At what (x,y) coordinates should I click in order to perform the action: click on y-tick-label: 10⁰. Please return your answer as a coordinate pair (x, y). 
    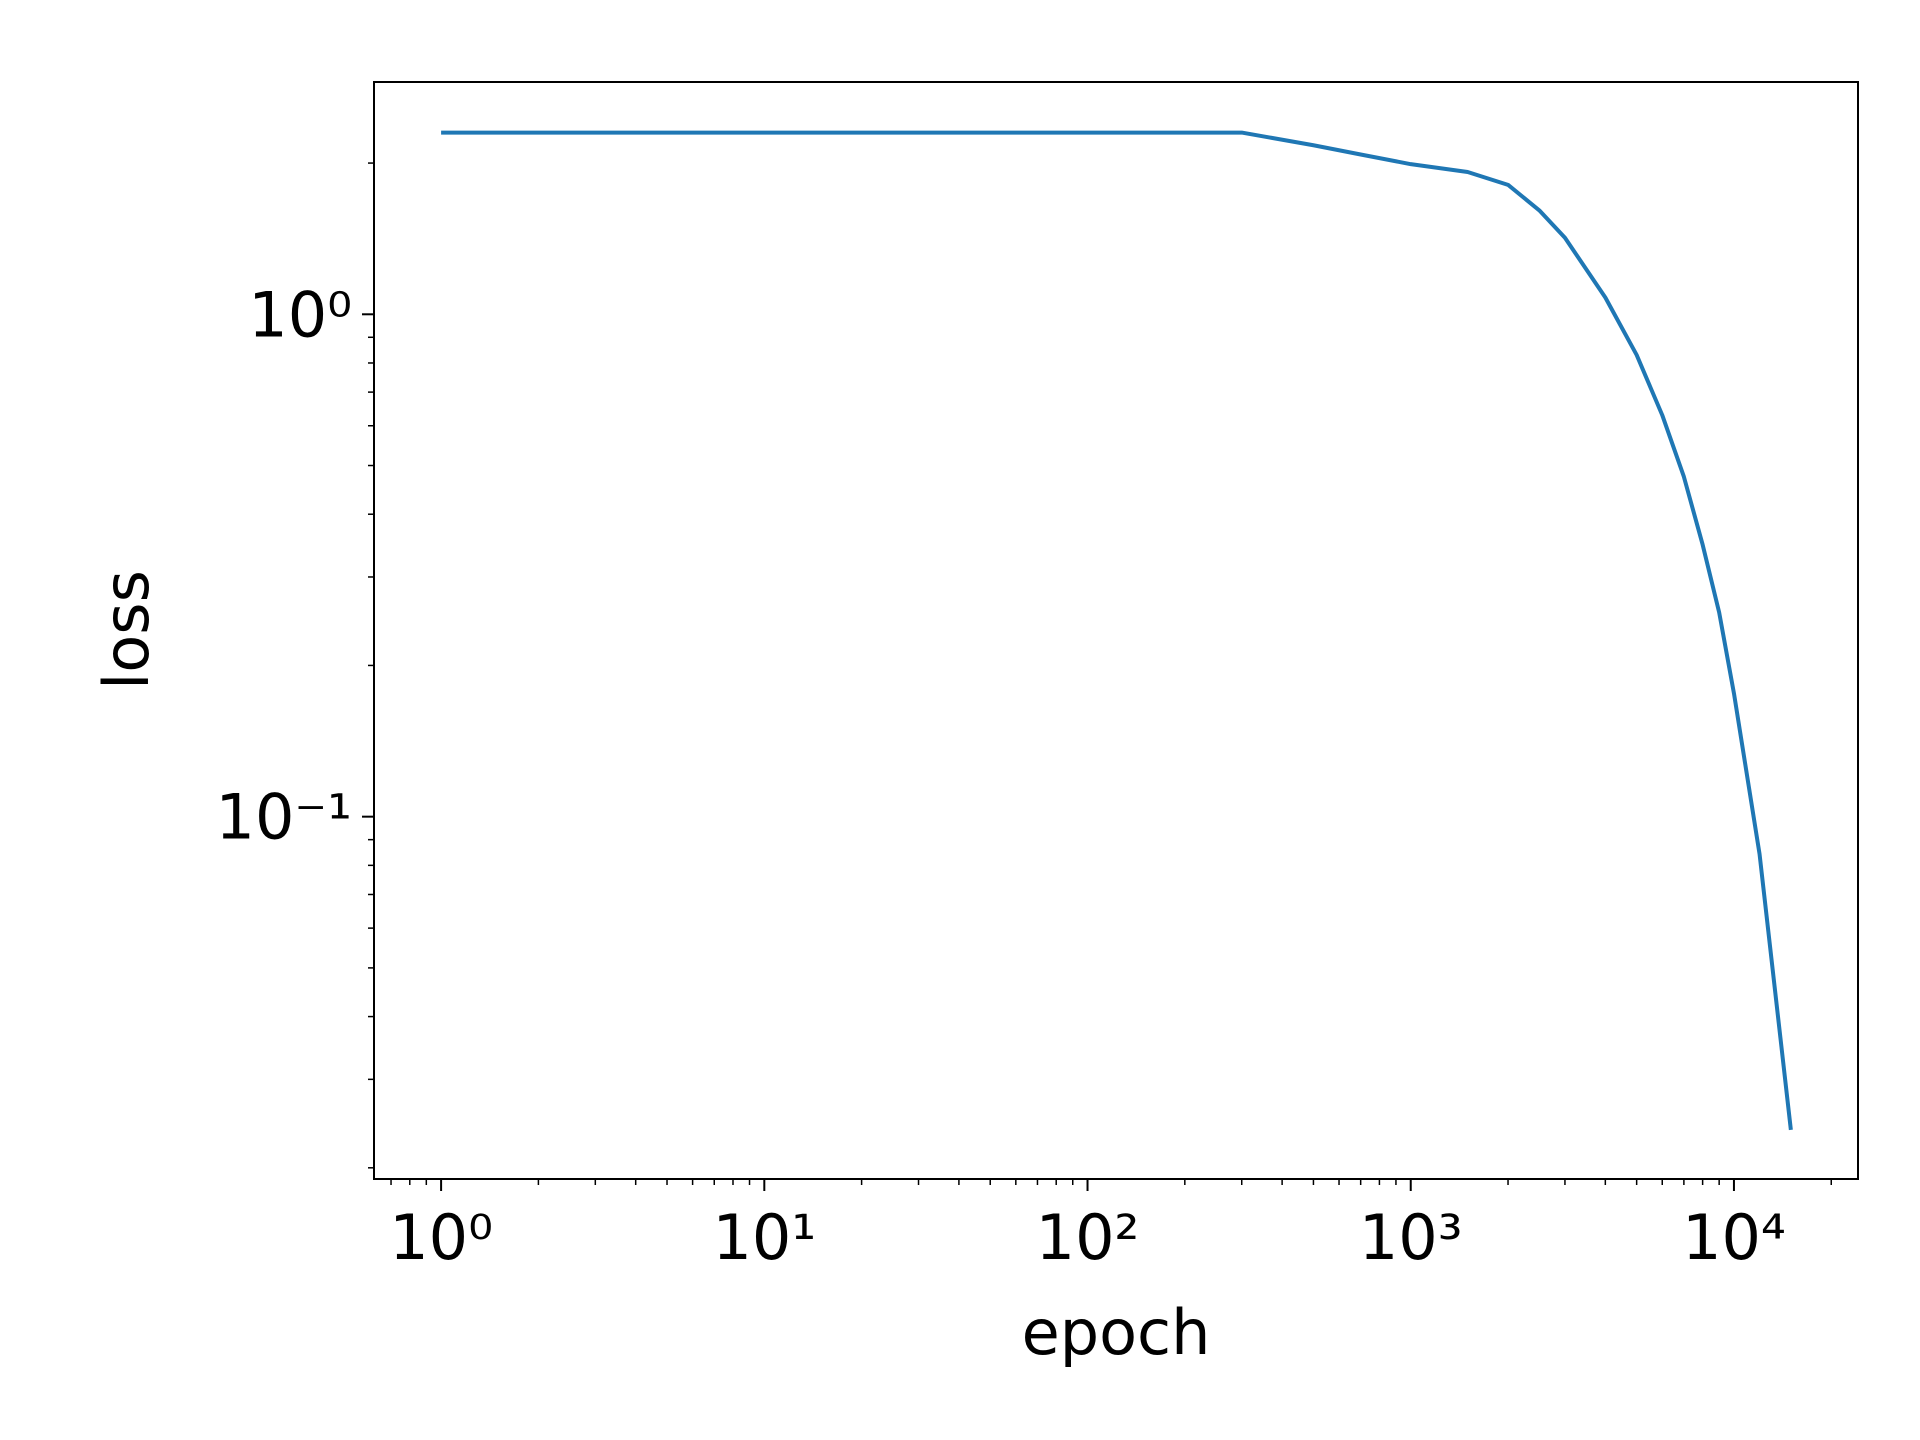
    Looking at the image, I should click on (300, 314).